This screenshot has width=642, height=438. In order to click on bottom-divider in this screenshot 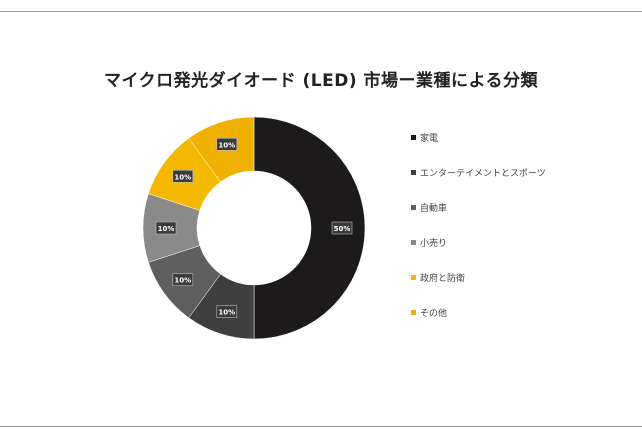, I will do `click(321, 426)`.